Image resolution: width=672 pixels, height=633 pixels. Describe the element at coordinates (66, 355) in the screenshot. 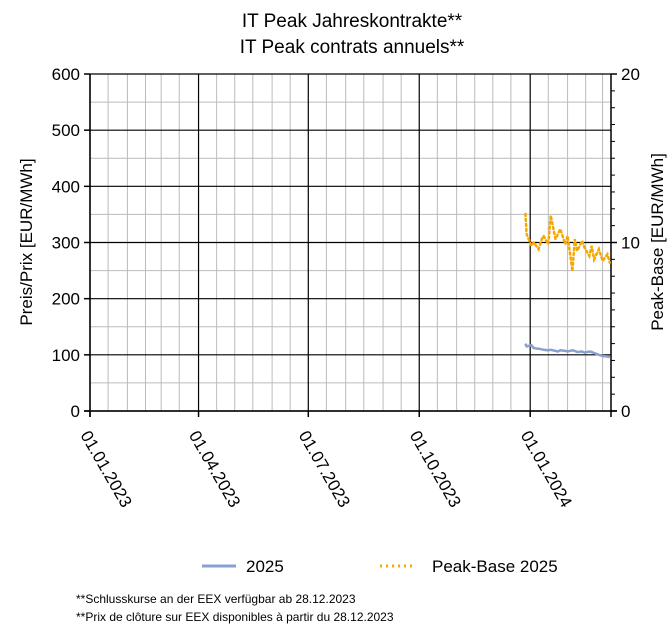

I see `y-tick-label: 100` at that location.